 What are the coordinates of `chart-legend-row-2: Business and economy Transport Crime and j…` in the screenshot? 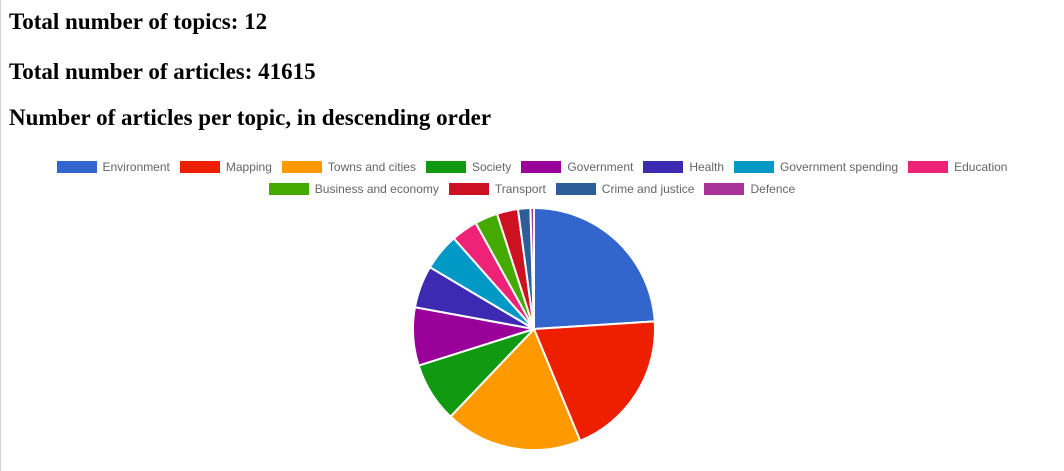 It's located at (532, 189).